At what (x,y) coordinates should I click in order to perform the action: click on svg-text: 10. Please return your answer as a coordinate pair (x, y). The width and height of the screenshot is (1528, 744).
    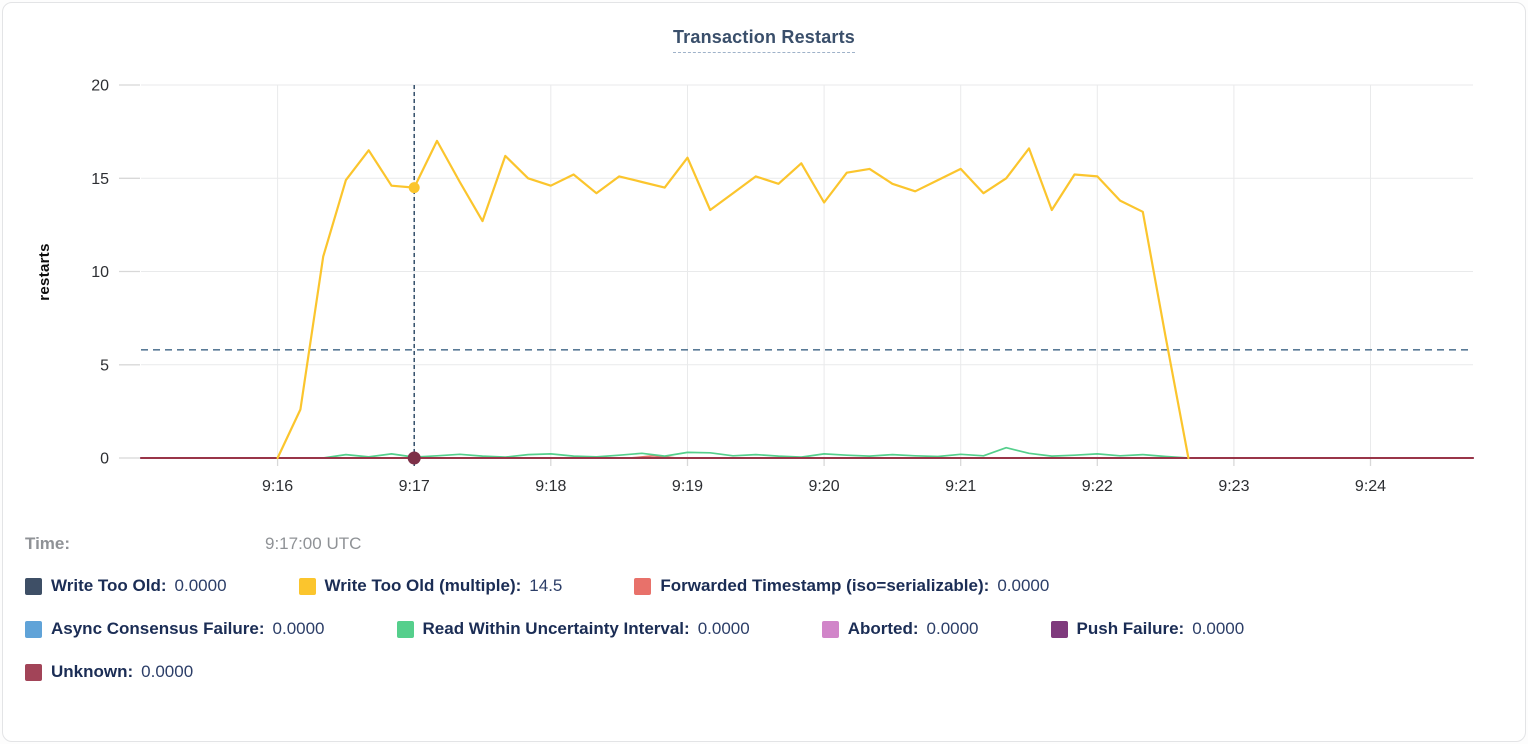
    Looking at the image, I should click on (100, 272).